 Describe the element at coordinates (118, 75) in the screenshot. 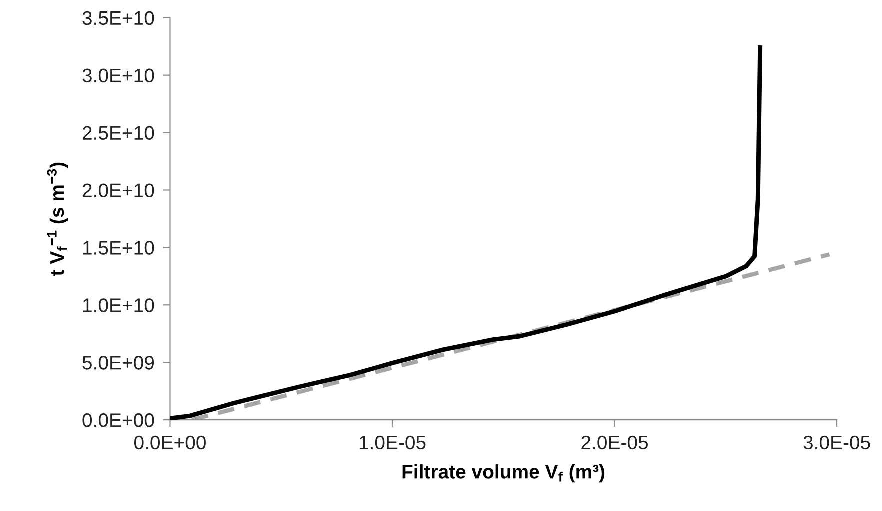

I see `y-tick-label: 3.0E+10` at that location.